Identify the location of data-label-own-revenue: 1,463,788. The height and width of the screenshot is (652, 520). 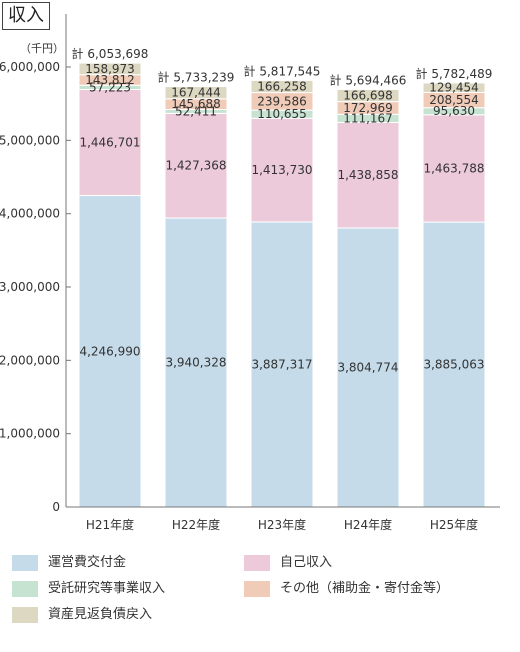
(453, 168).